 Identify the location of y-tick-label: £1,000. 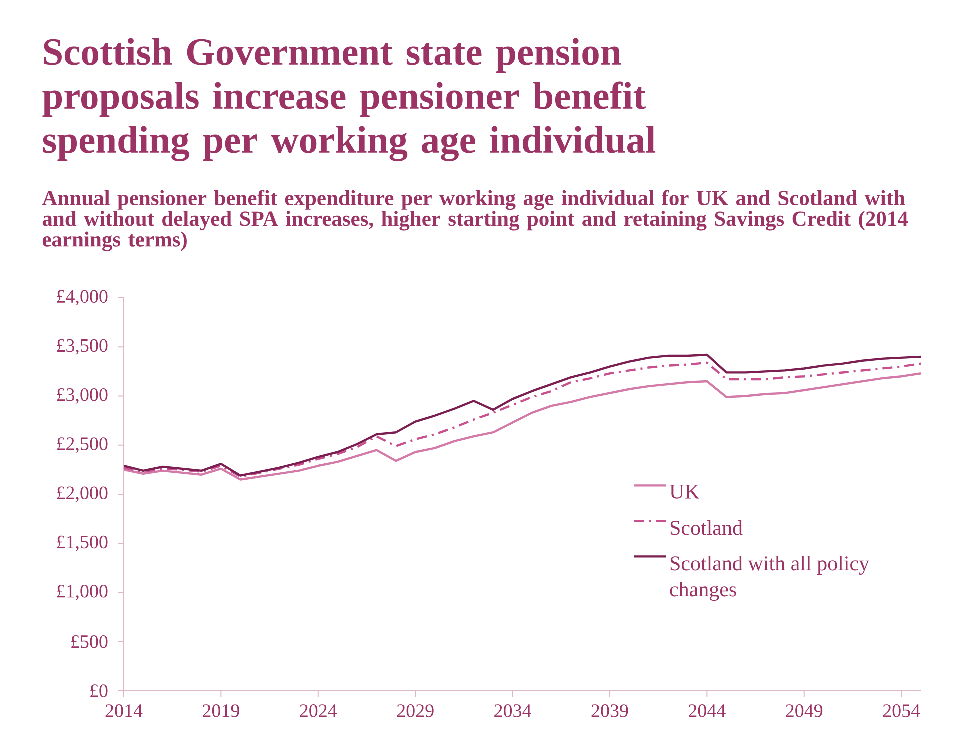
(82, 592).